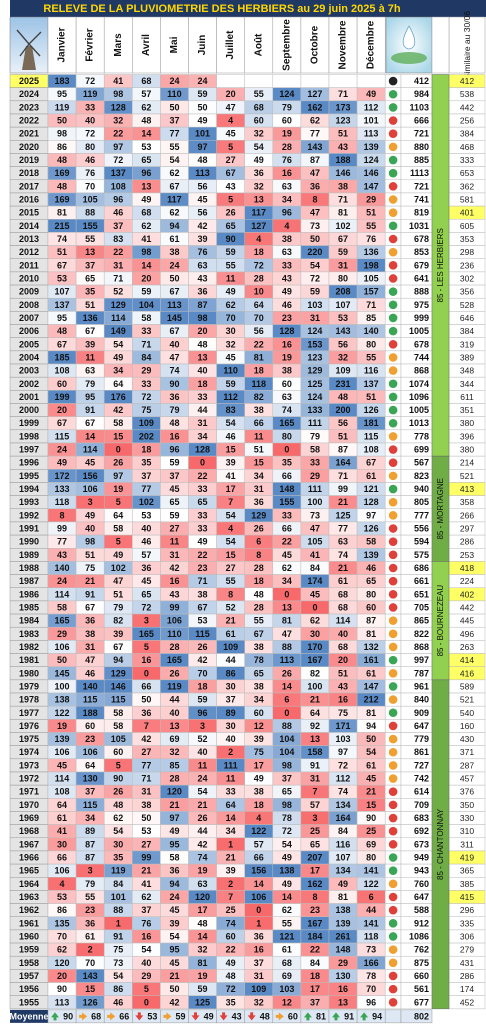  I want to click on month-value: 134, so click(343, 871).